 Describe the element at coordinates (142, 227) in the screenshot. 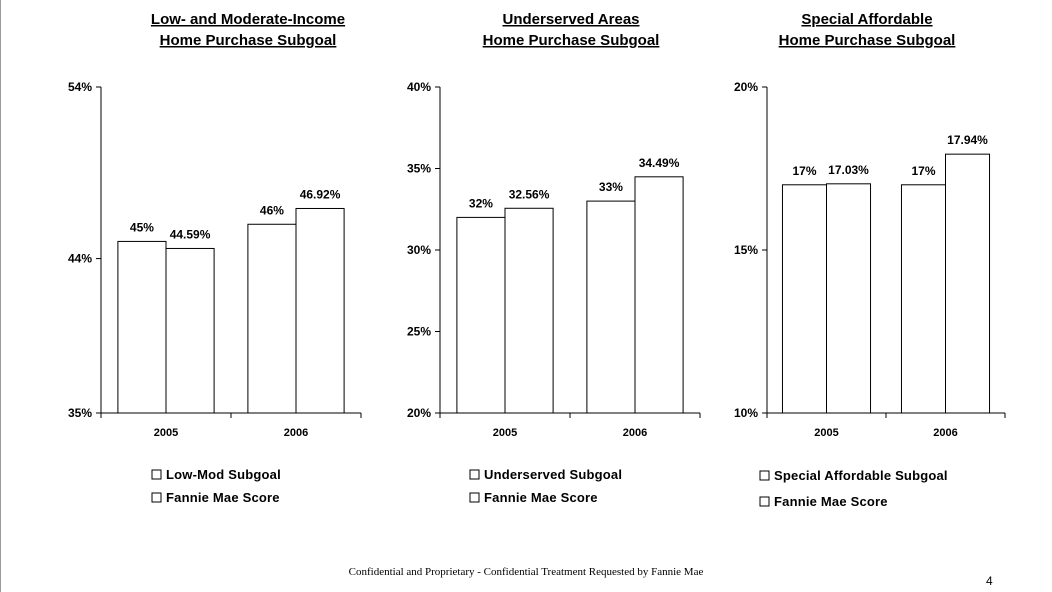

I see `data-label: 45%` at that location.